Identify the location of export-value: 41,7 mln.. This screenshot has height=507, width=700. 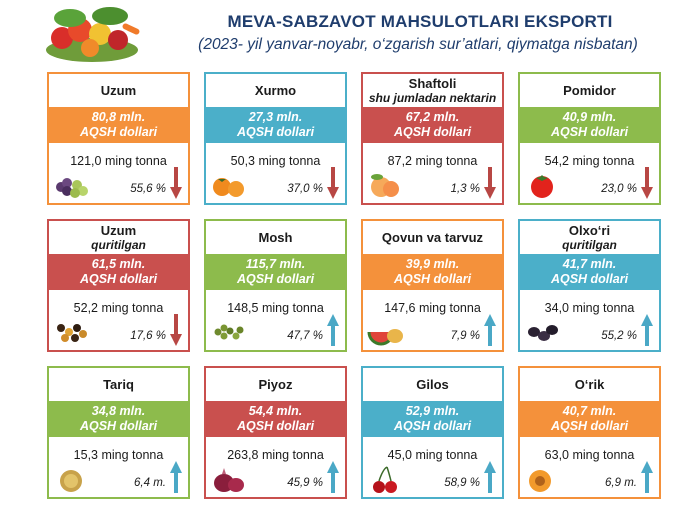
(589, 264).